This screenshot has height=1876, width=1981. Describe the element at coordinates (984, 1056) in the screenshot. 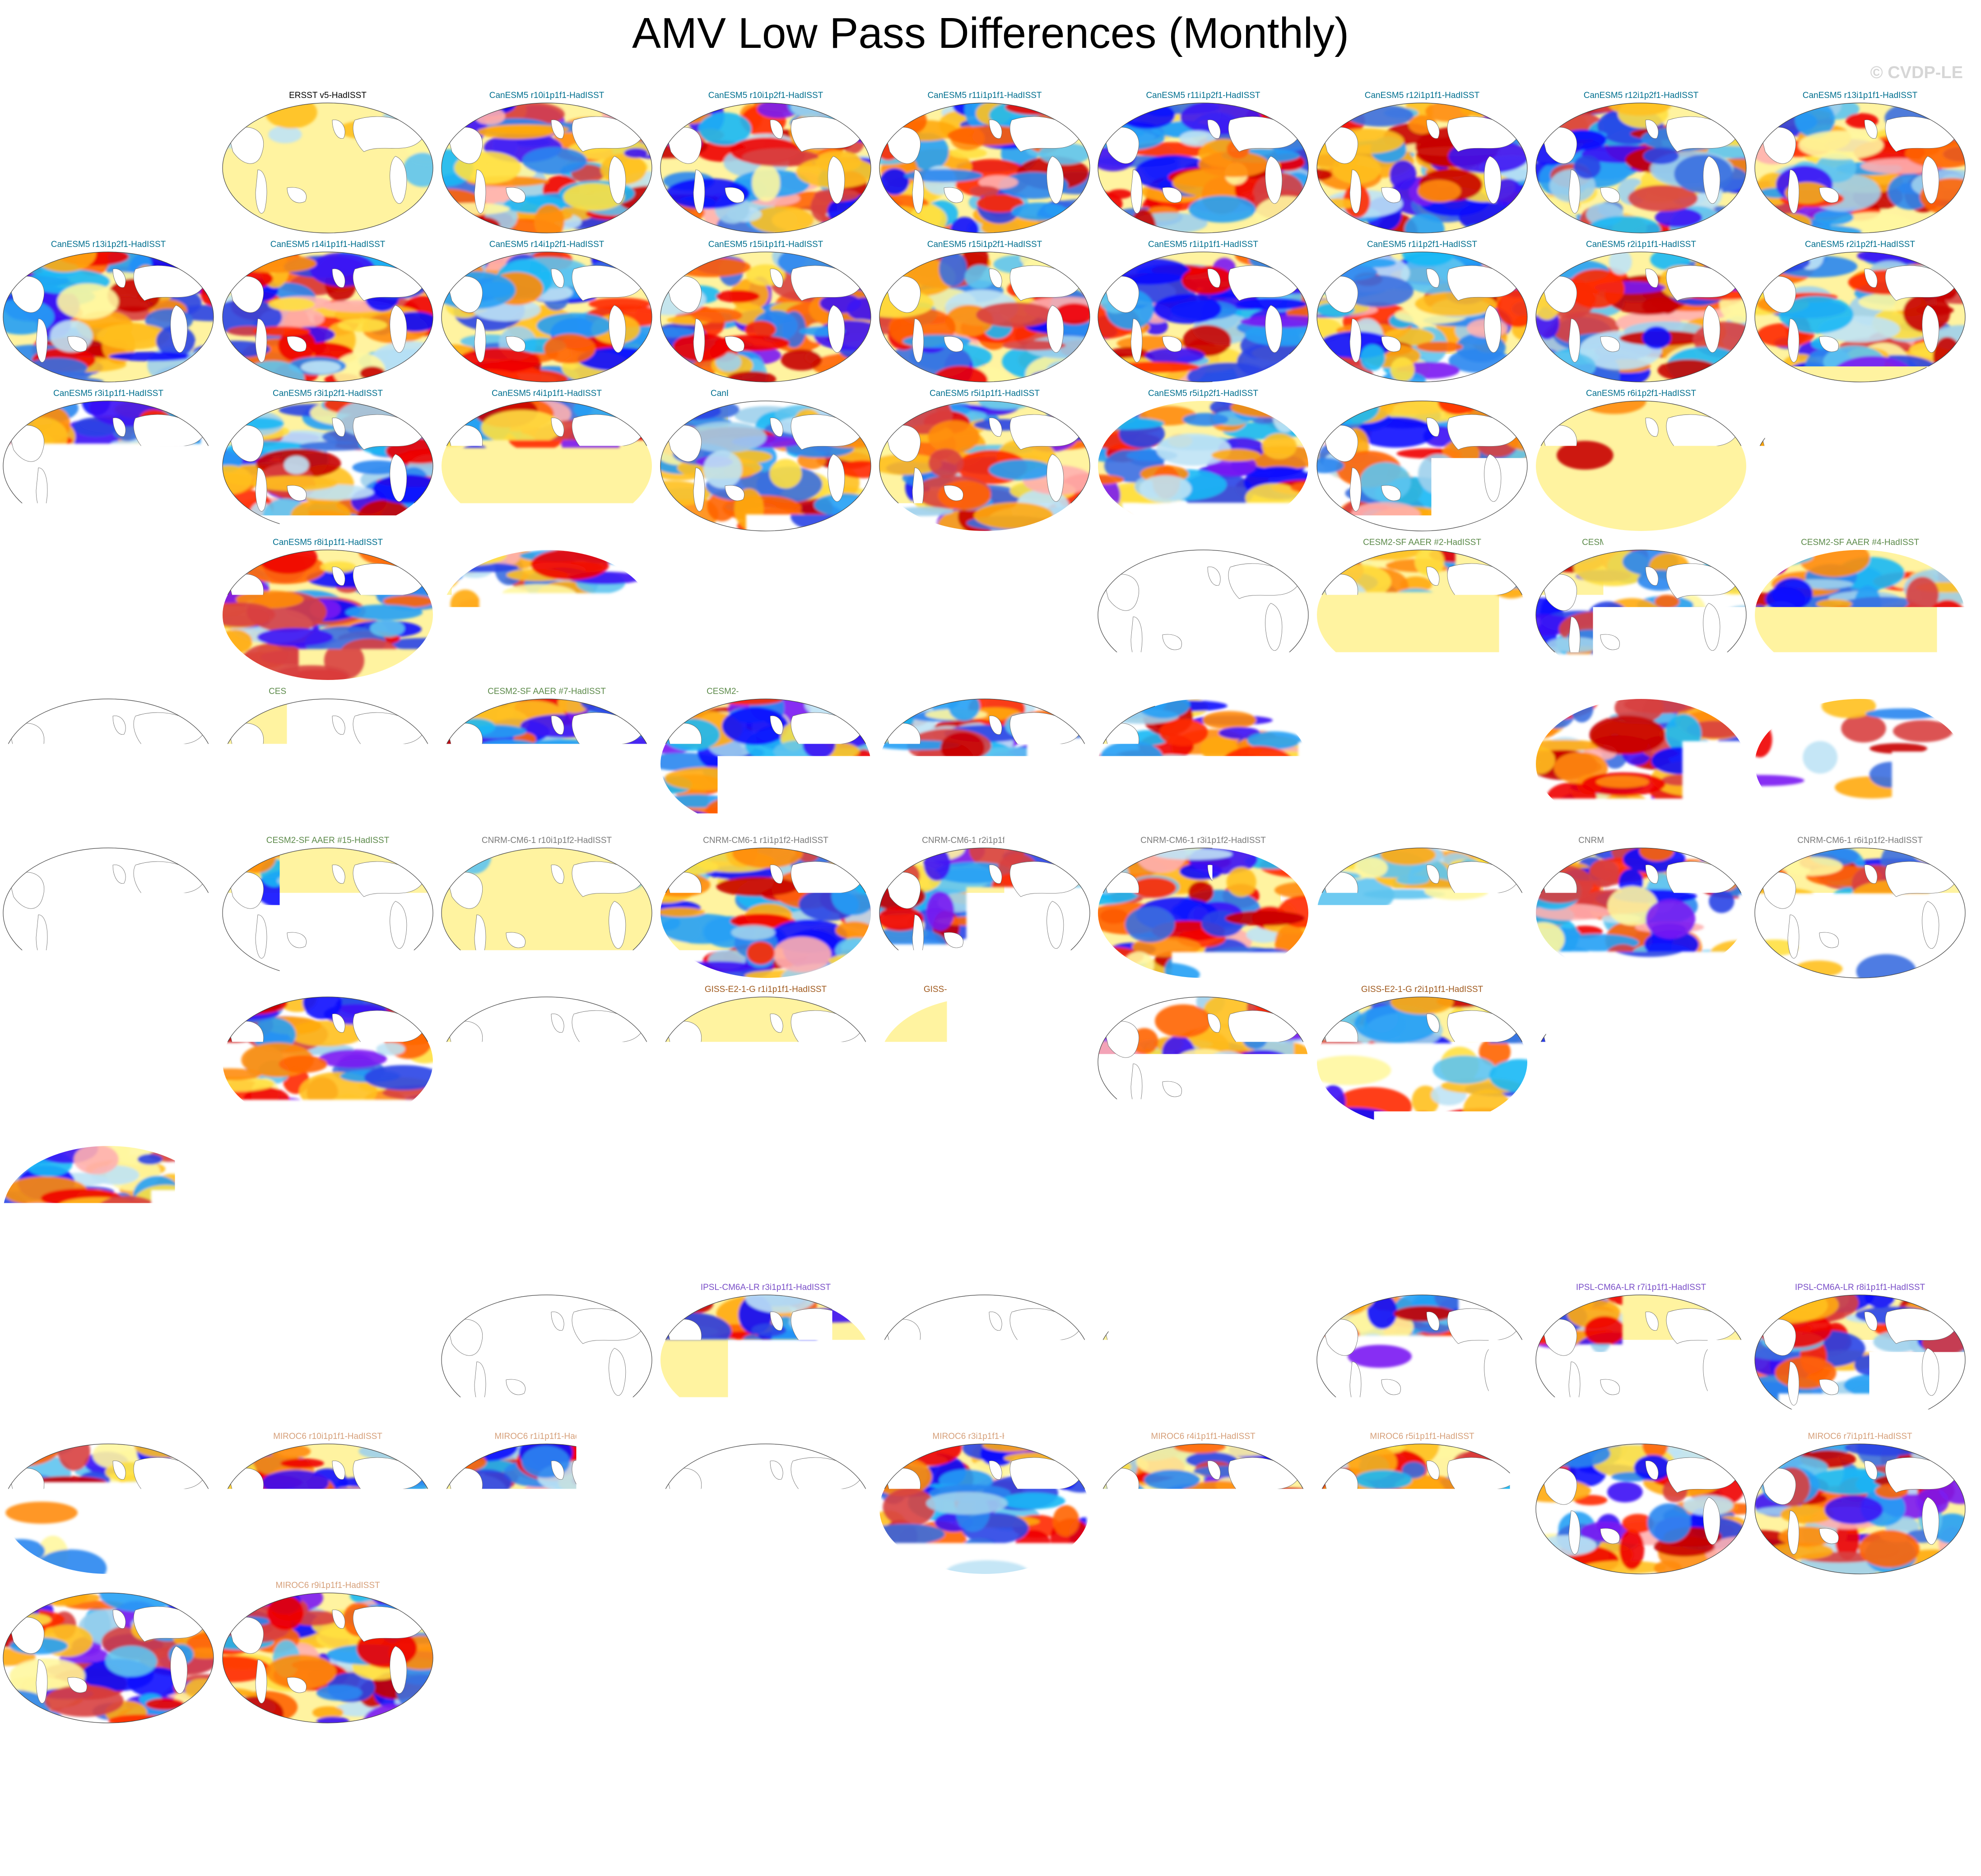

I see `map-panel: GISS-E2-1-G r1i1p1f2-HadISST` at that location.